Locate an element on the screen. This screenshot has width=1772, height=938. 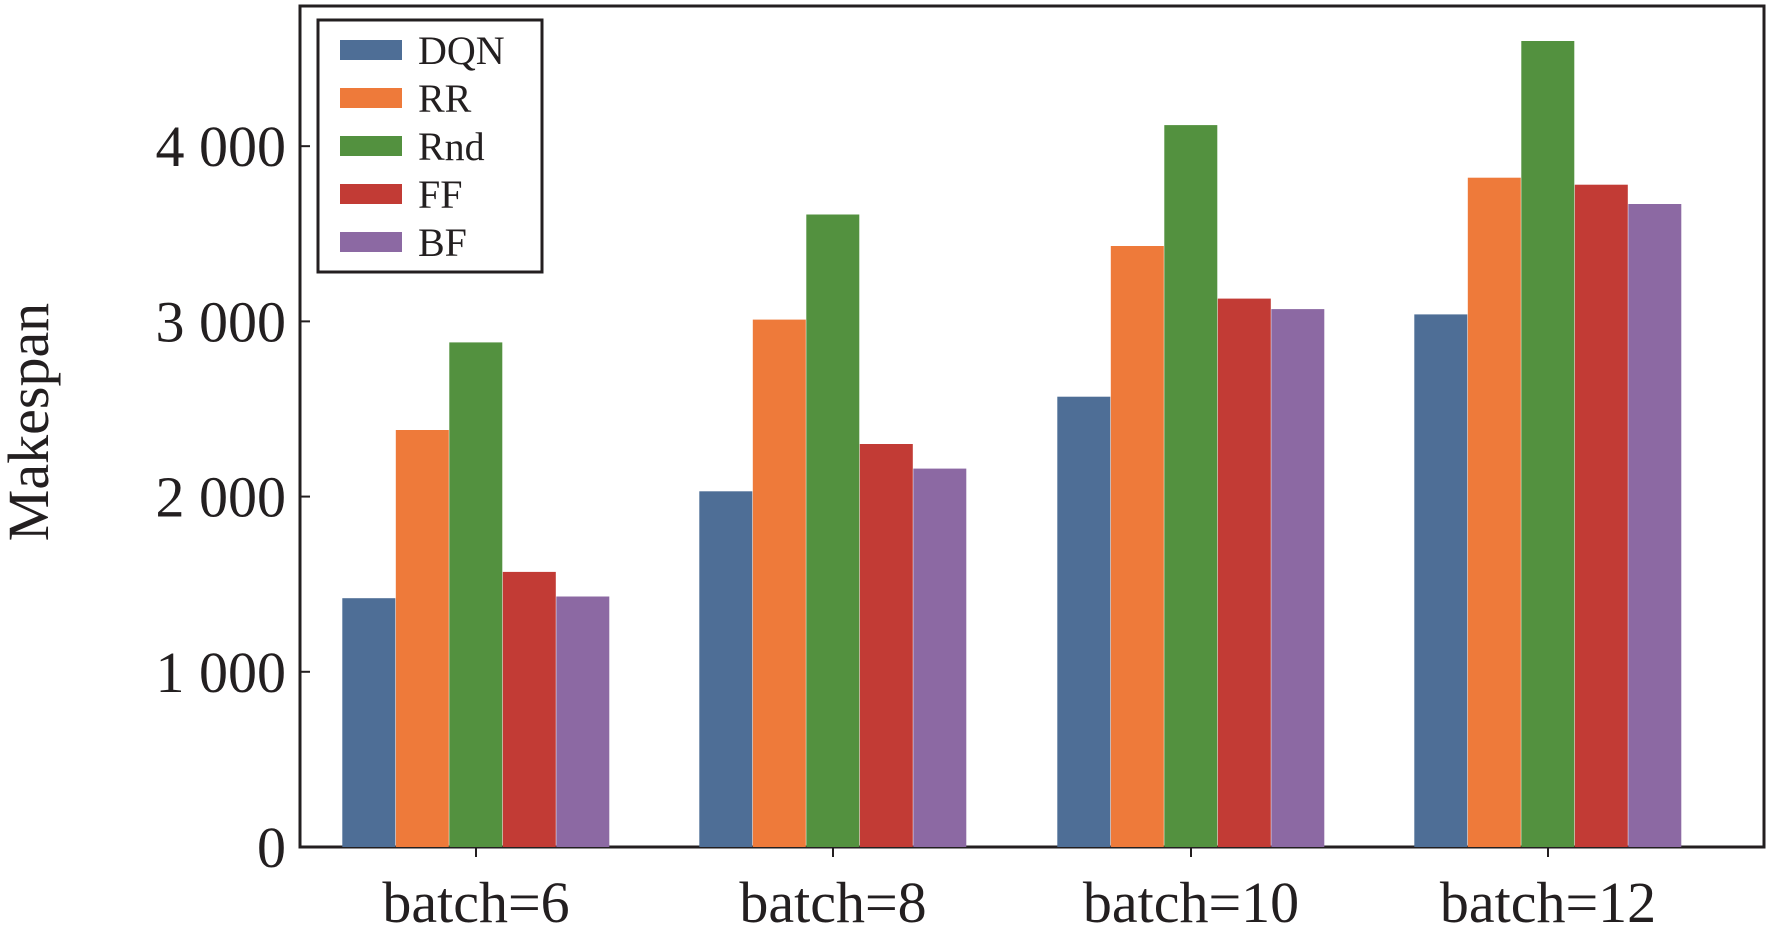
x-axis-ticks: batch=6 batch=8 batch=10 batch=12 is located at coordinates (1019, 891).